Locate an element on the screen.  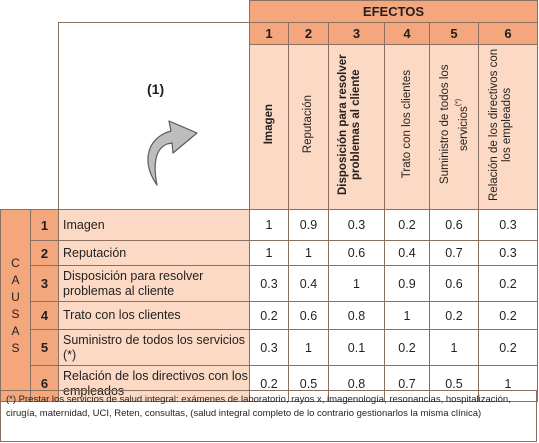
cell-6-5: 0.5 is located at coordinates (454, 383).